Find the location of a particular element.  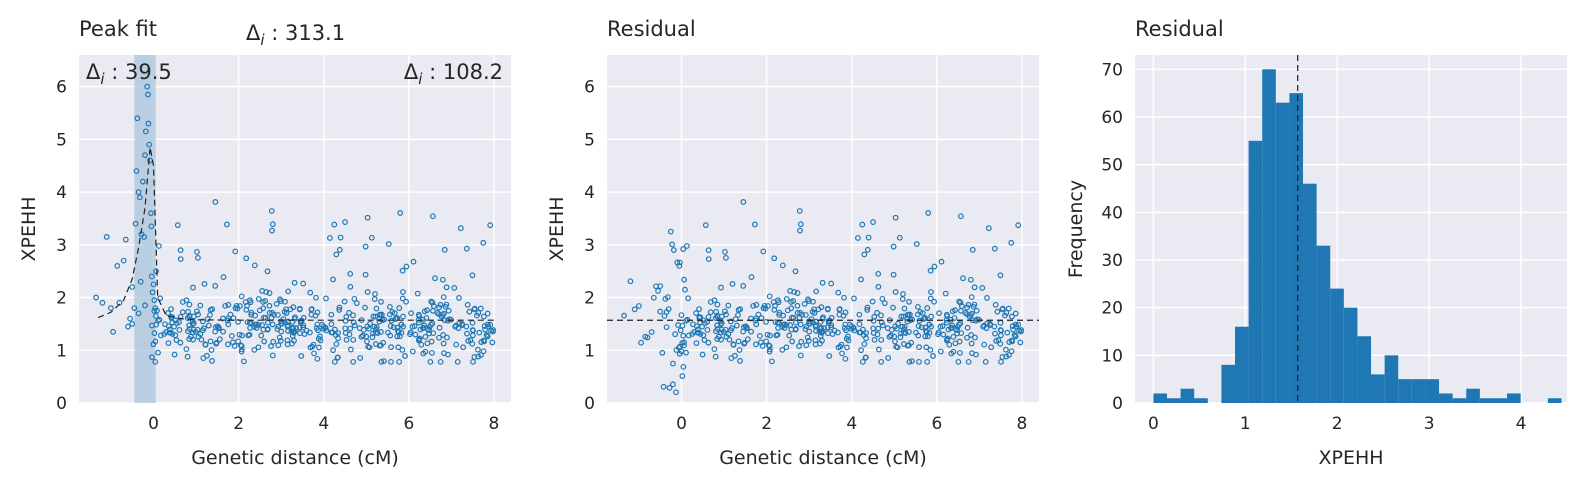

panel-title: Peak fit is located at coordinates (118, 29).